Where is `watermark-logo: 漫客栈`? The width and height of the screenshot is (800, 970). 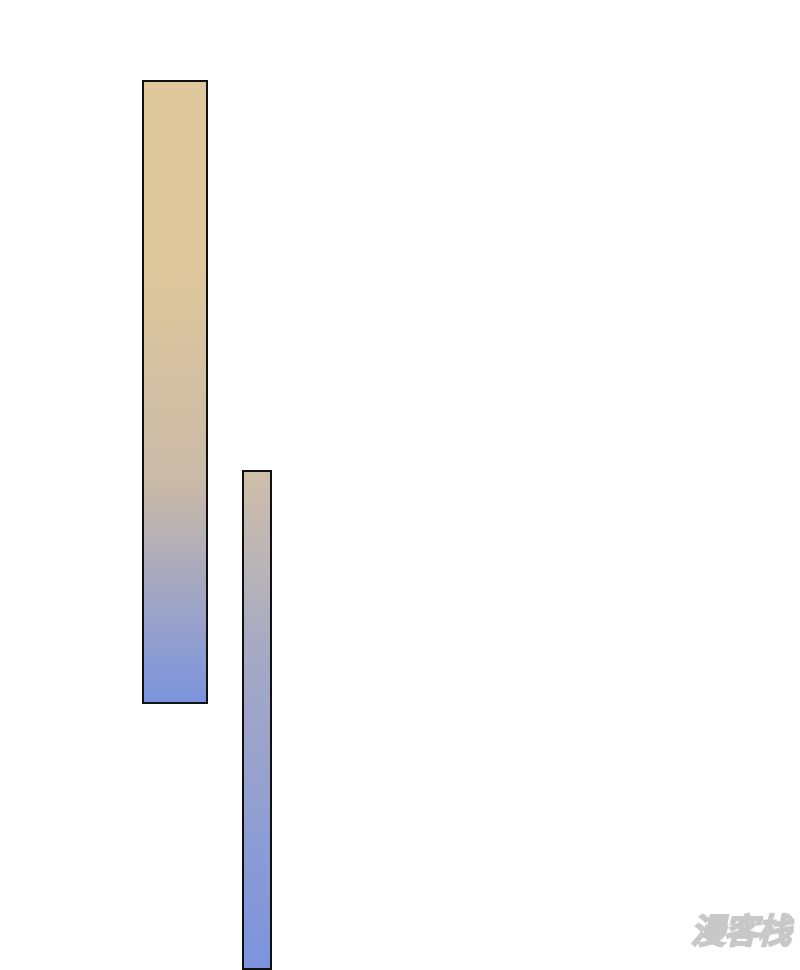
watermark-logo: 漫客栈 is located at coordinates (741, 932).